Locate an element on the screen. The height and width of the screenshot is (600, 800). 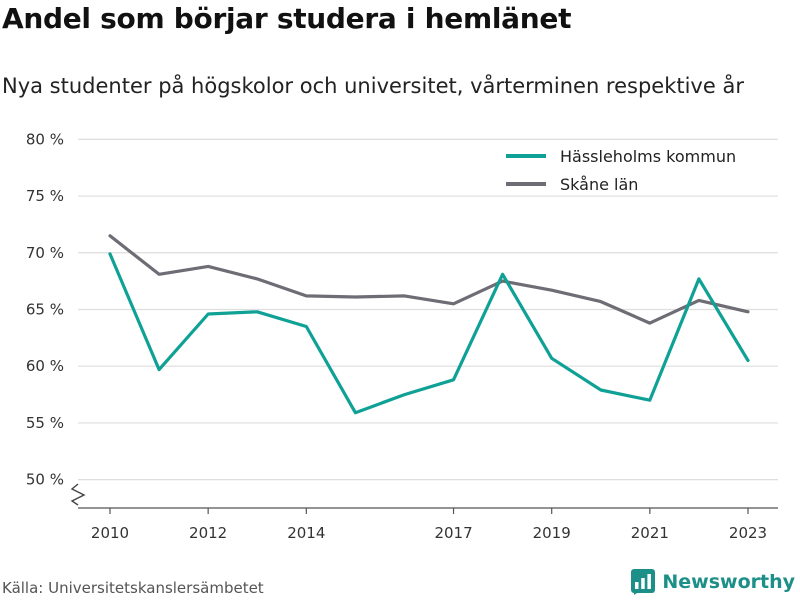
brand-logo: Newsworthy is located at coordinates (713, 582).